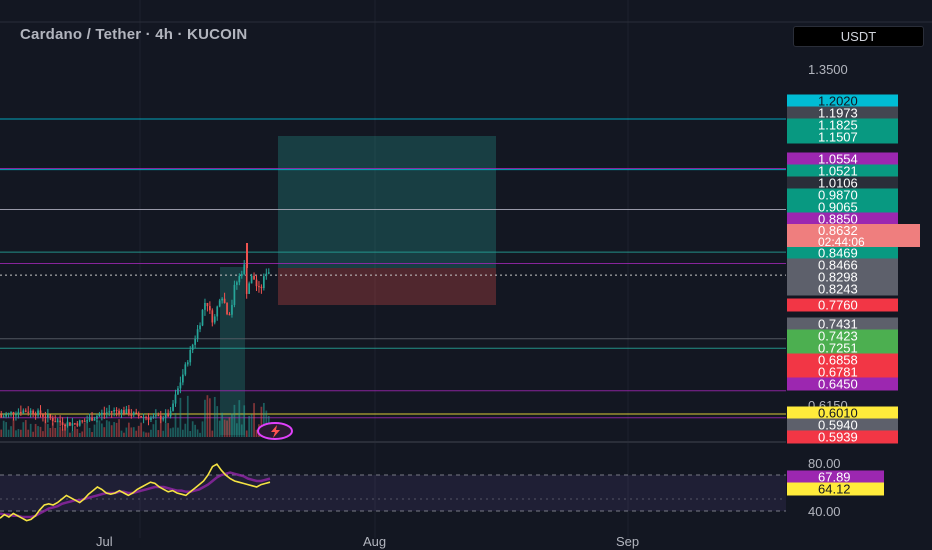 Image resolution: width=932 pixels, height=550 pixels. What do you see at coordinates (838, 219) in the screenshot?
I see `price-label-text: 0.8850` at bounding box center [838, 219].